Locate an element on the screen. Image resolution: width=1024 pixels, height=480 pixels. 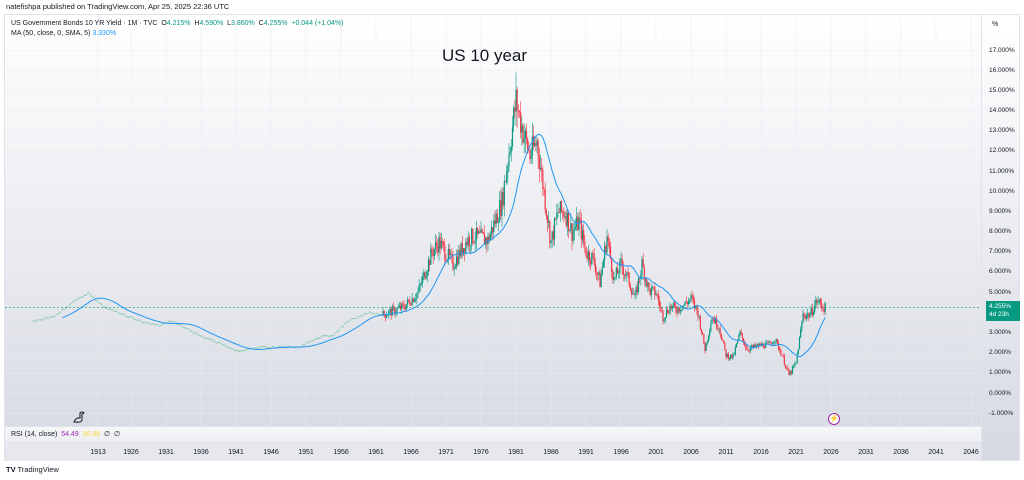
close-value: 4.255% is located at coordinates (275, 23).